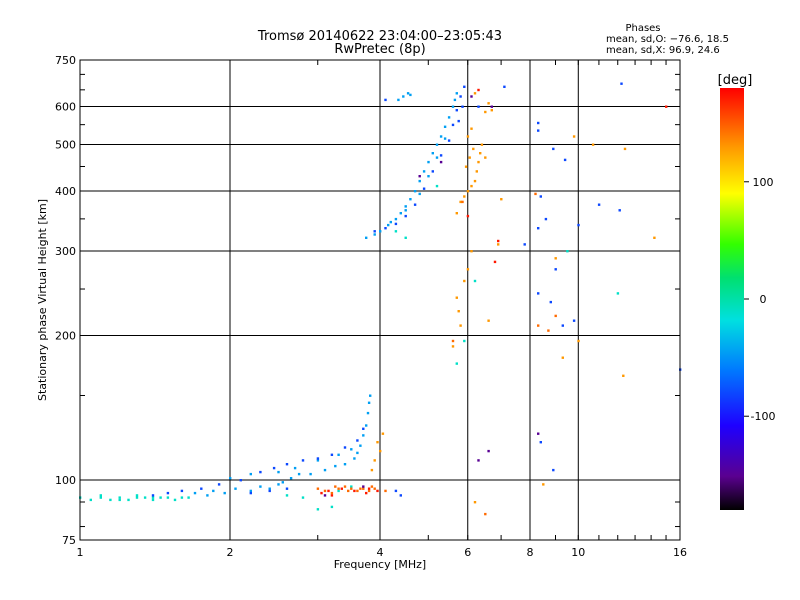 The height and width of the screenshot is (600, 800). What do you see at coordinates (65, 251) in the screenshot?
I see `y-tick-label: 300` at bounding box center [65, 251].